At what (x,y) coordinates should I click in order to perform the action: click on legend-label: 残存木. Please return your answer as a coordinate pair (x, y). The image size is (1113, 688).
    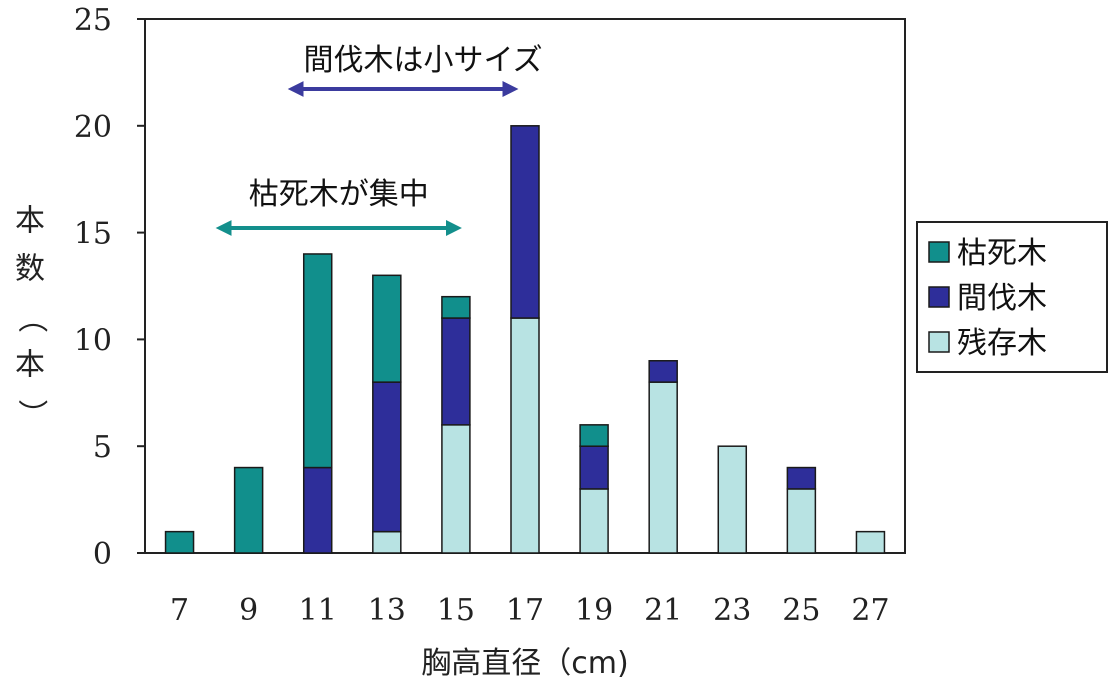
    Looking at the image, I should click on (1002, 343).